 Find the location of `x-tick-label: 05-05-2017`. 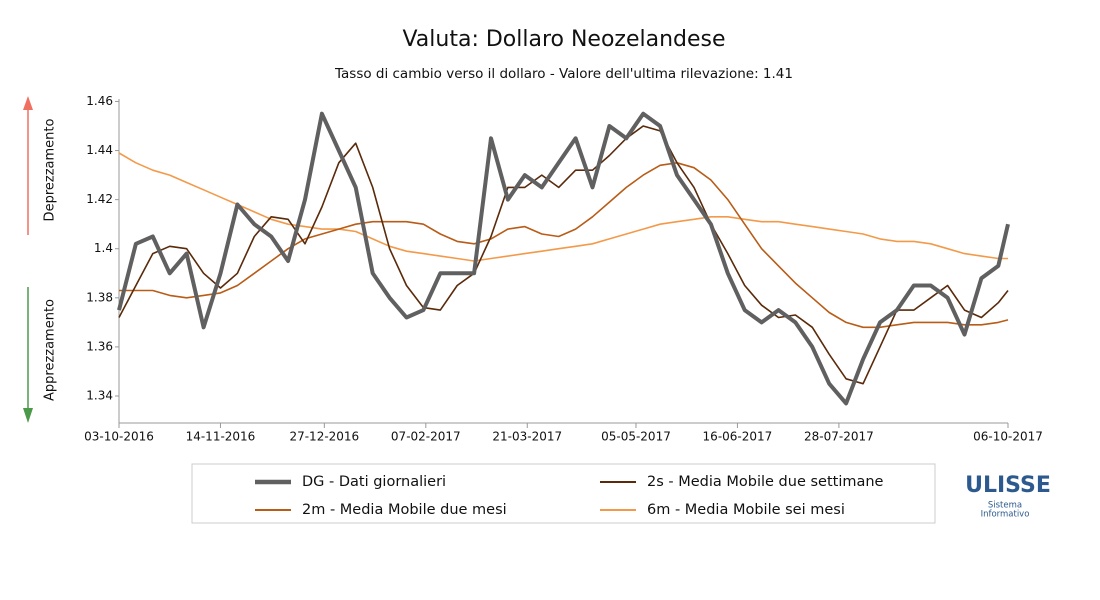

x-tick-label: 05-05-2017 is located at coordinates (636, 437).